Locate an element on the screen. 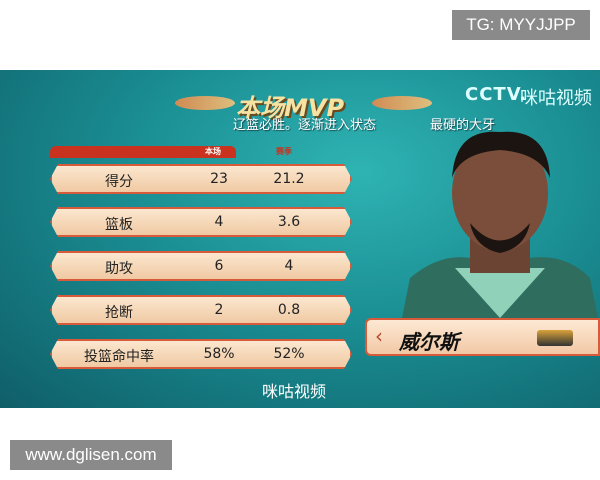 The width and height of the screenshot is (600, 480). stat-row: 助攻 6 4 is located at coordinates (201, 266).